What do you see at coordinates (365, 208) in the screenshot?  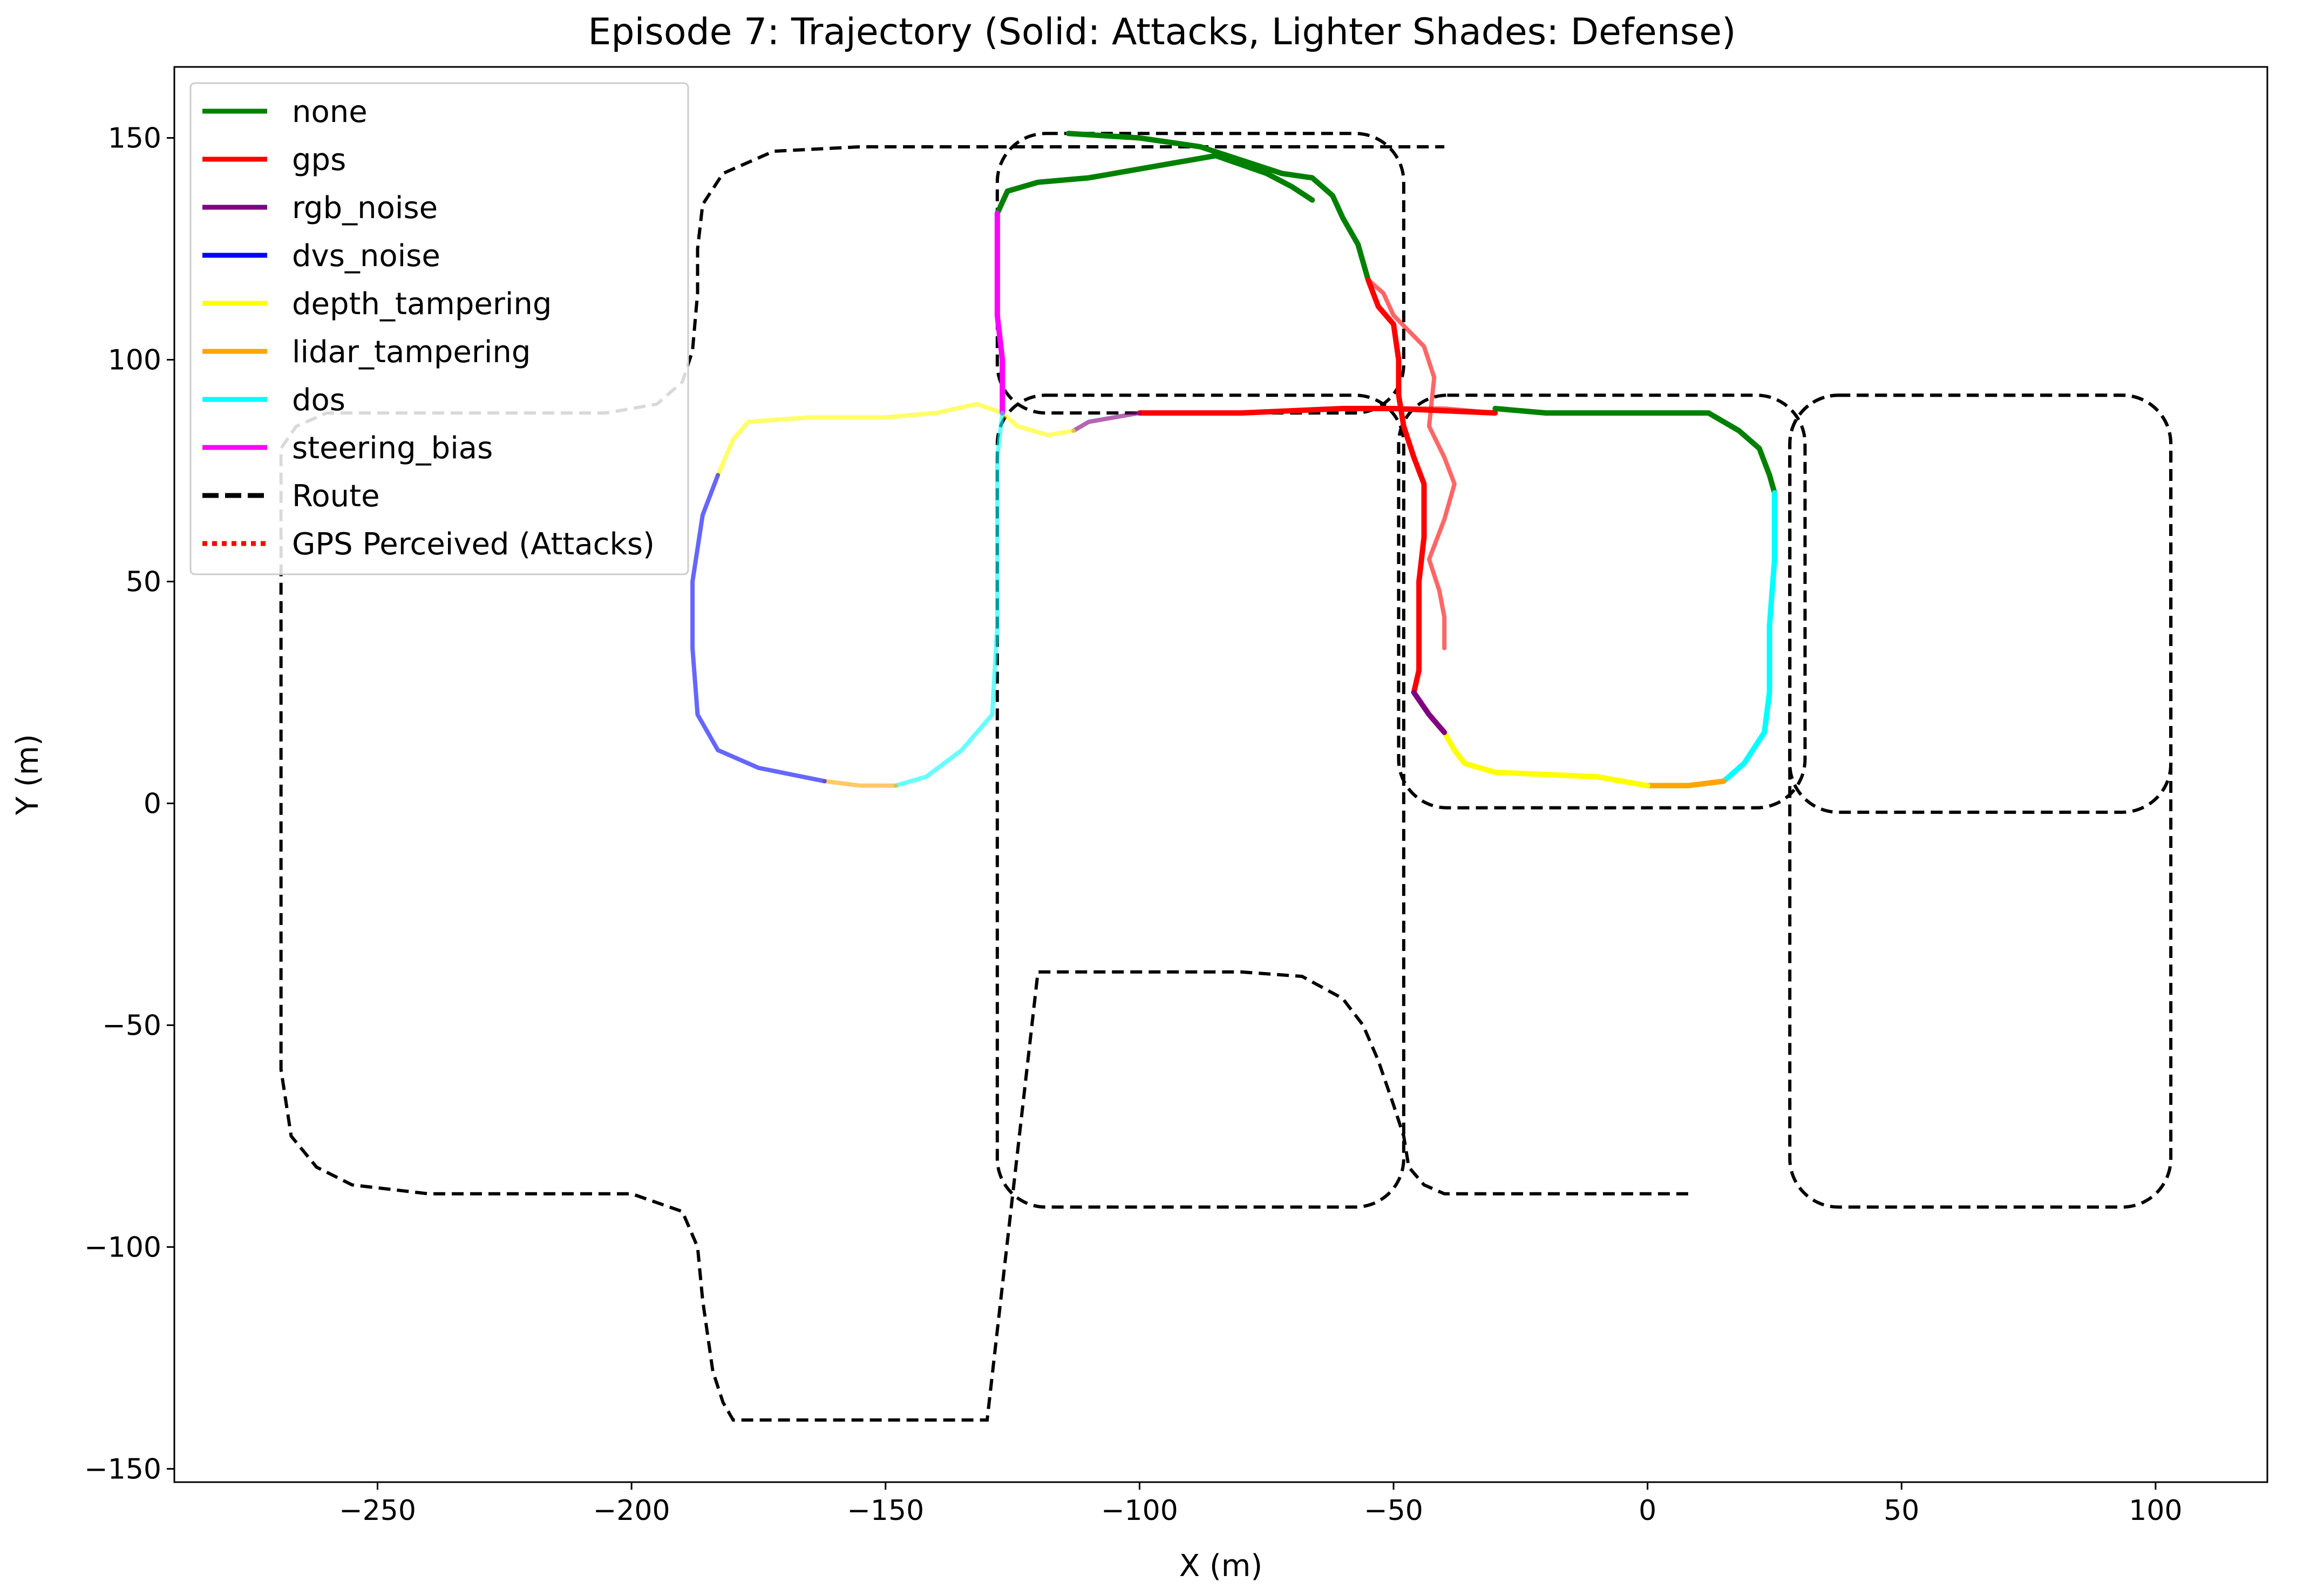 I see `legend-label: rgb_noise` at bounding box center [365, 208].